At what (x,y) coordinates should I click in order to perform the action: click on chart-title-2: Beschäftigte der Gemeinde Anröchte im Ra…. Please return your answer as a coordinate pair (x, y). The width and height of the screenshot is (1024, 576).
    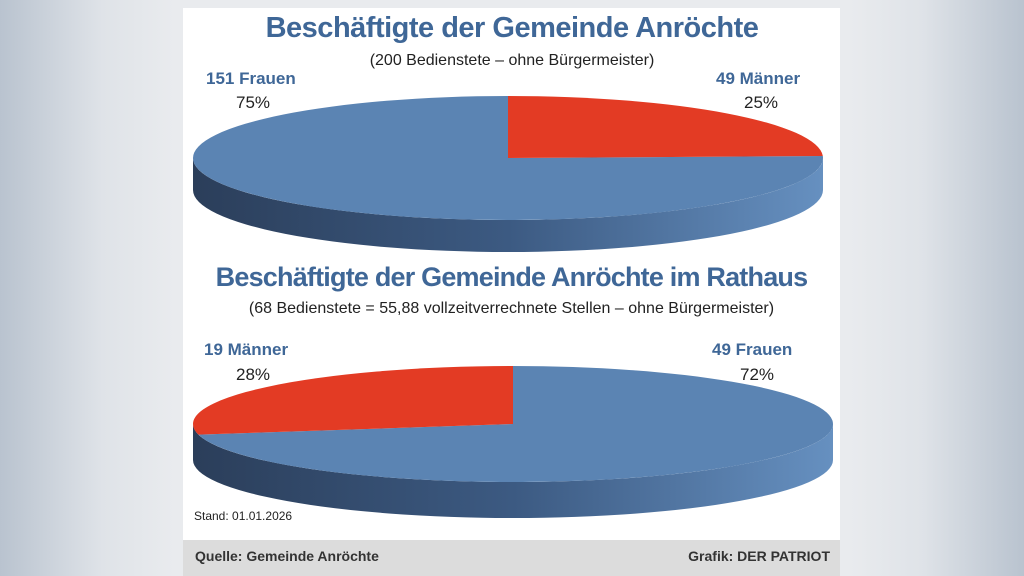
    Looking at the image, I should click on (511, 277).